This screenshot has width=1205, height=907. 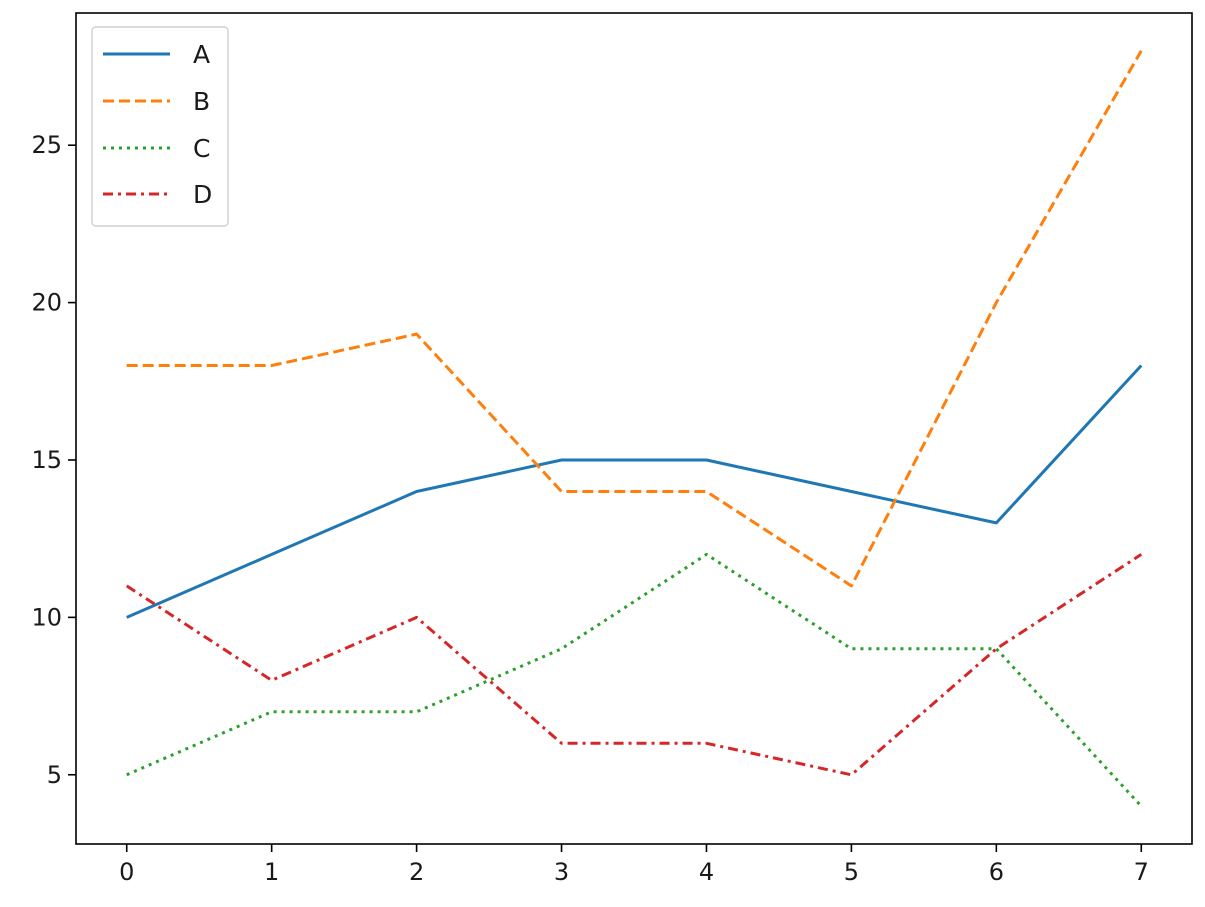 What do you see at coordinates (201, 54) in the screenshot?
I see `legend-label-a: A` at bounding box center [201, 54].